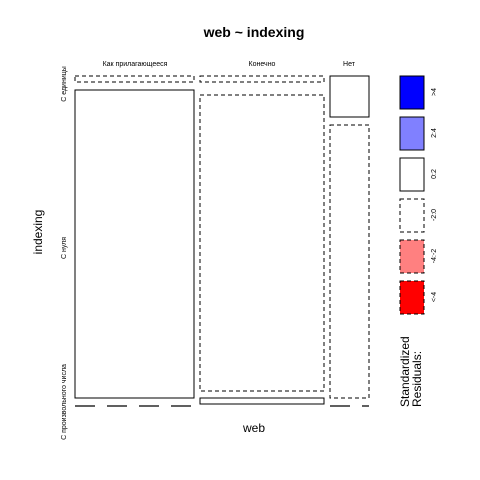  I want to click on x-axis-label: web, so click(253, 428).